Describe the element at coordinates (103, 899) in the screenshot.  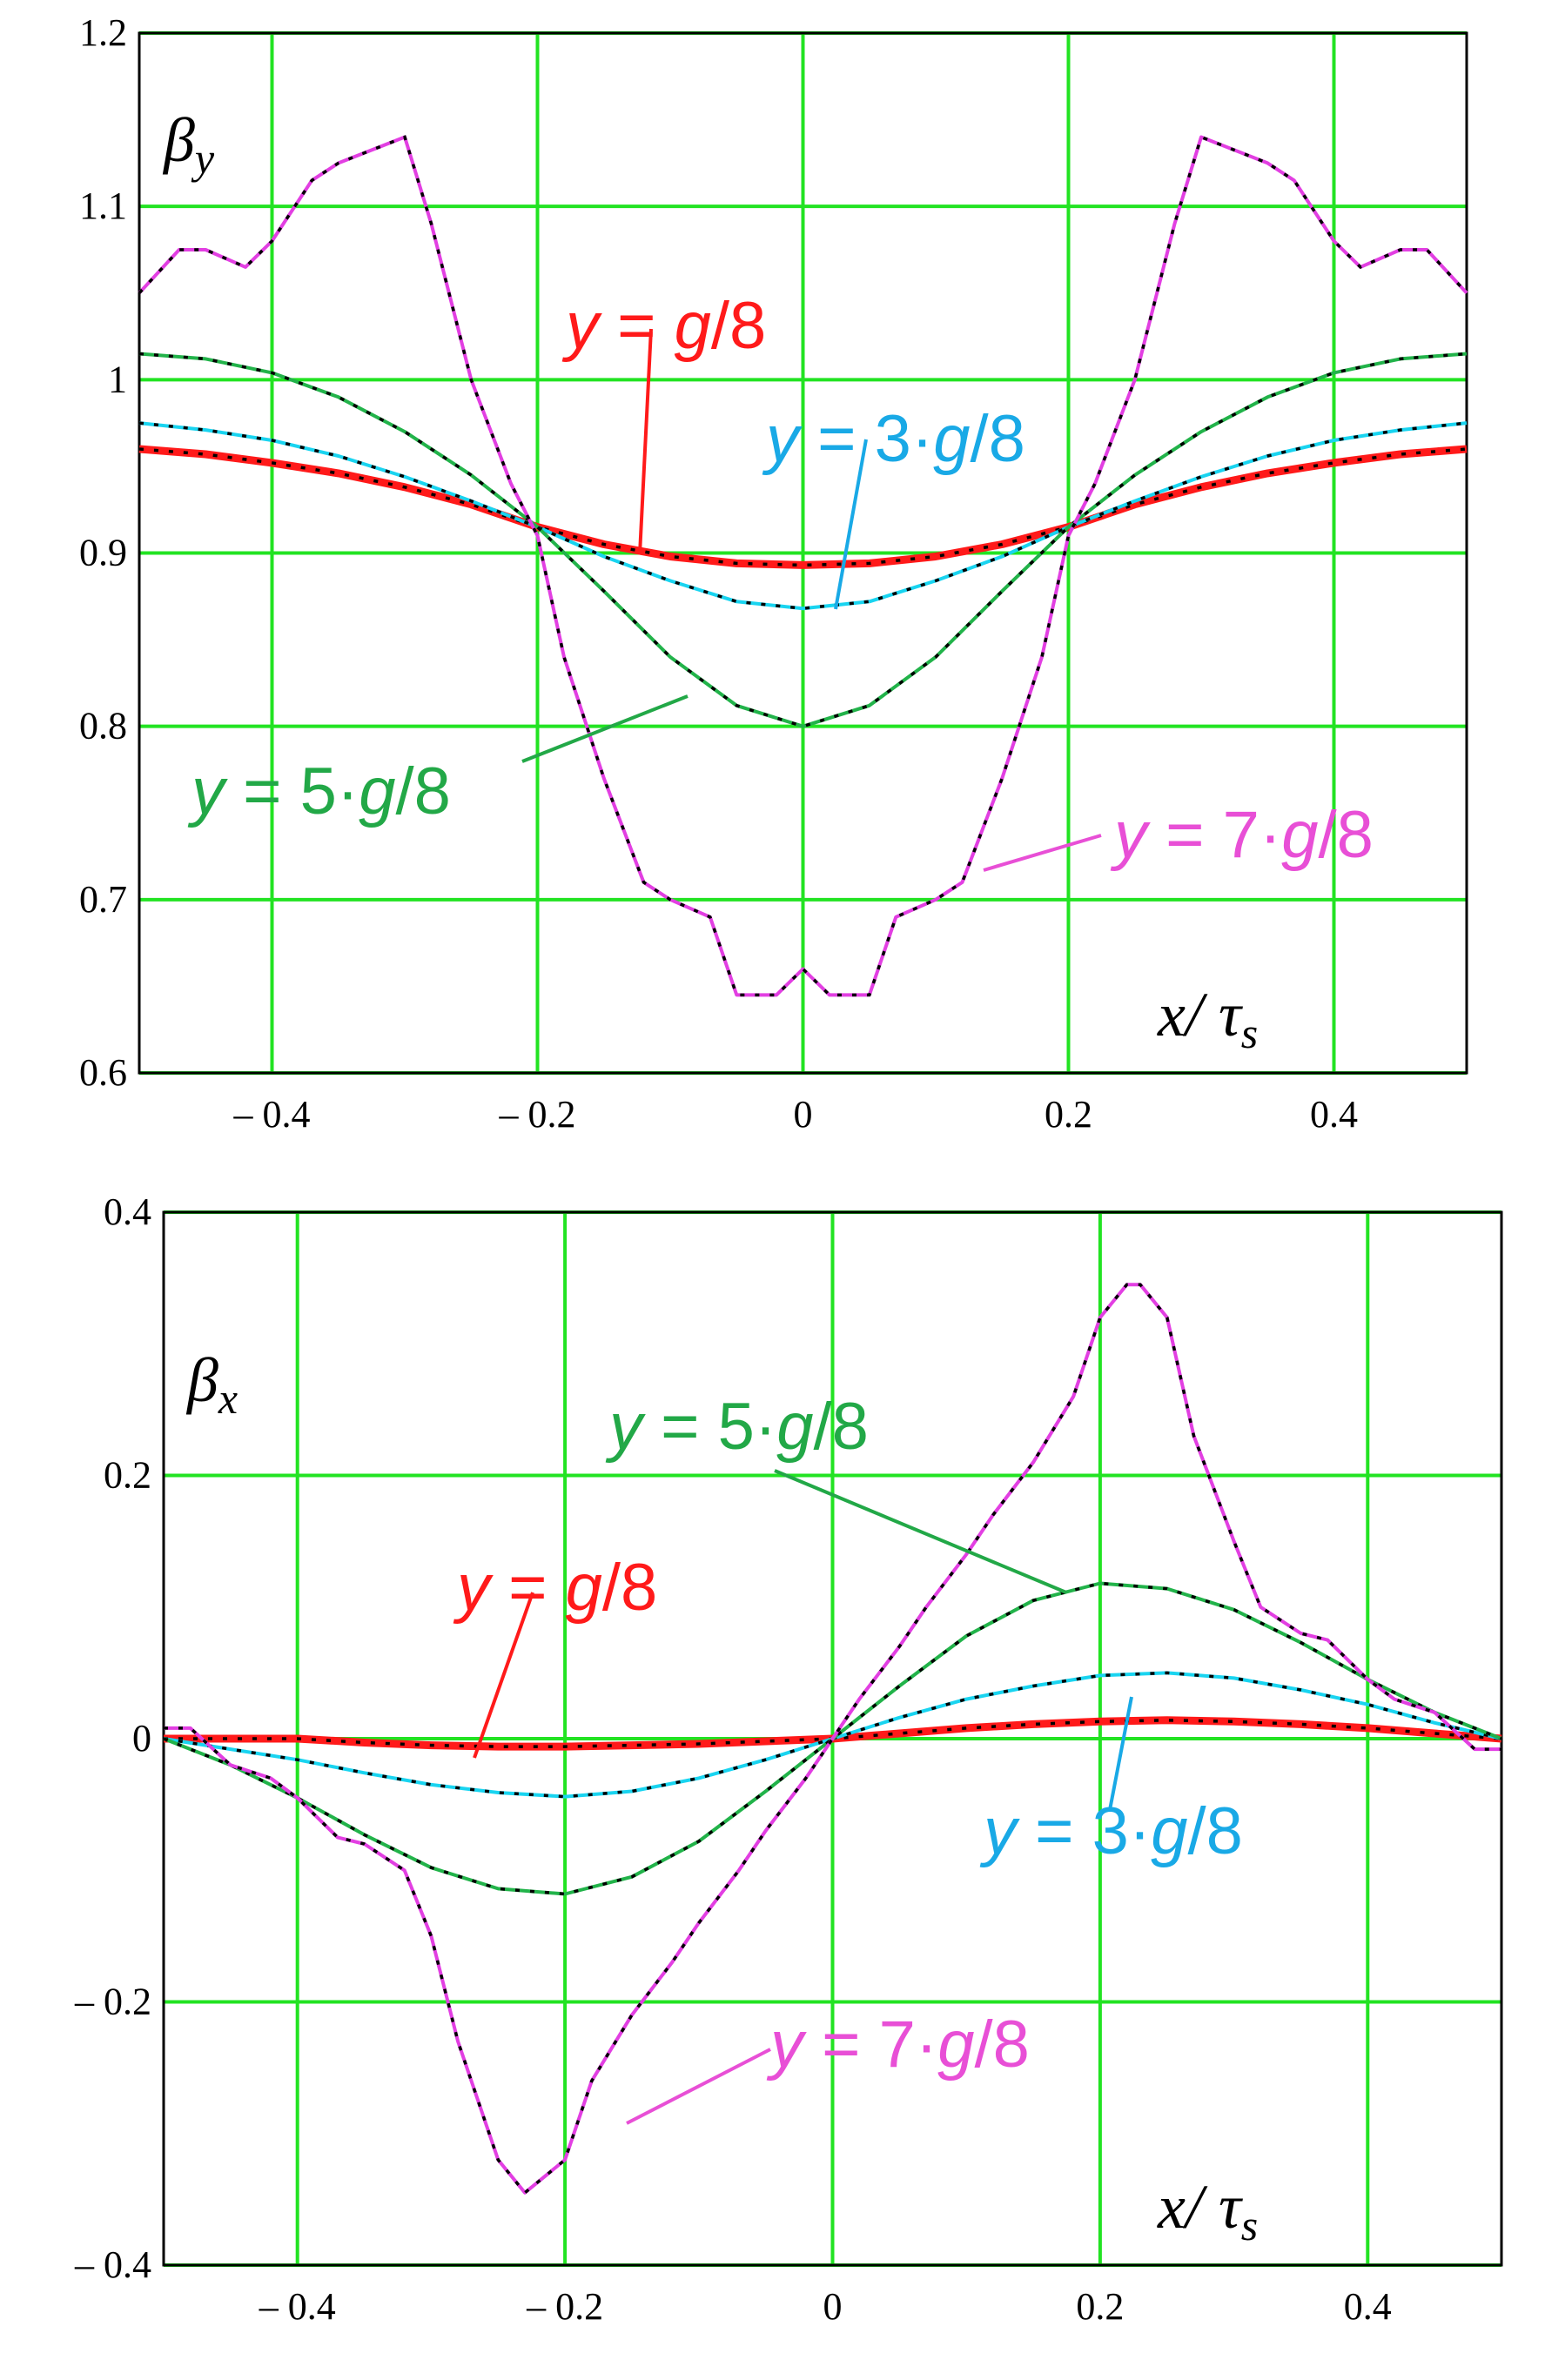
I see `y-tick-label-1: 0.7` at that location.